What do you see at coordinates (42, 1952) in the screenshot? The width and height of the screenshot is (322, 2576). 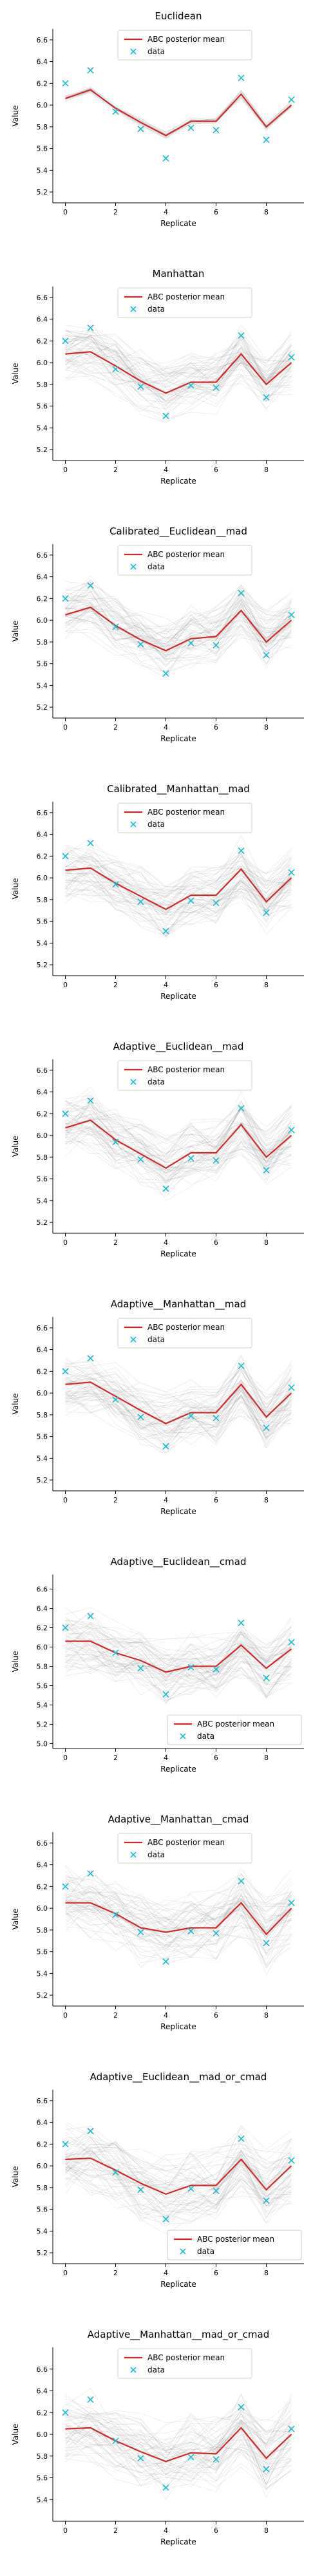 I see `y-tick-label: 5.6` at bounding box center [42, 1952].